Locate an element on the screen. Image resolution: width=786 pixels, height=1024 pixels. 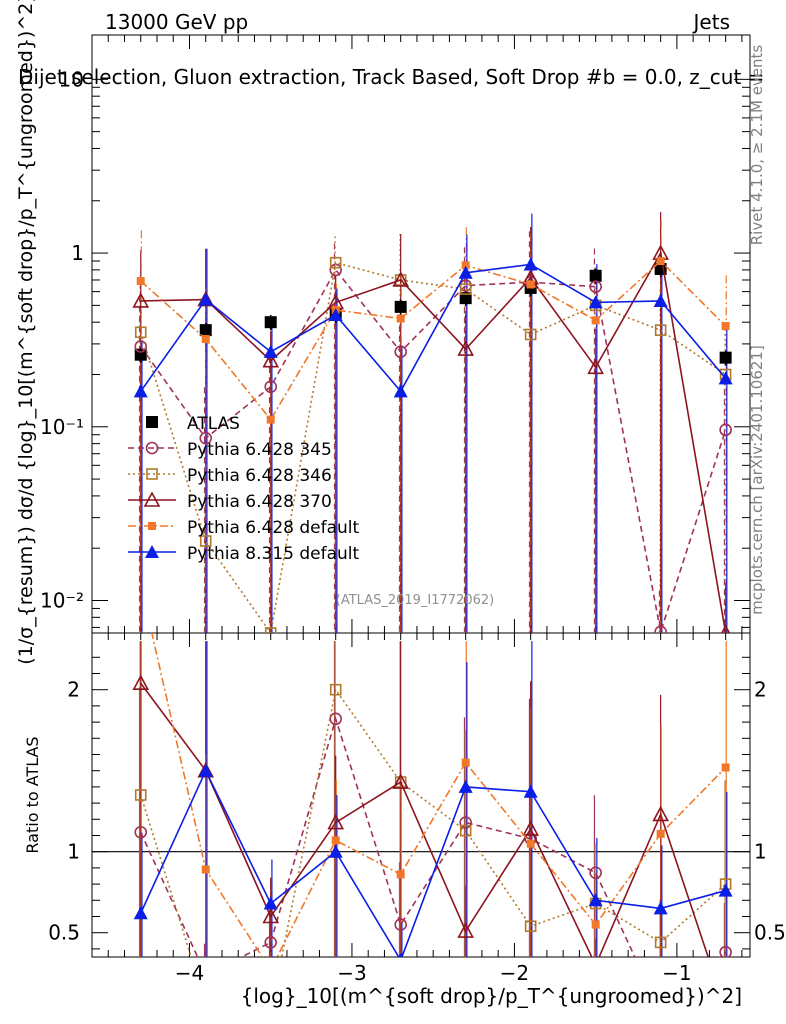
legend-label-p346: Pythia 6.428 346 is located at coordinates (259, 476).